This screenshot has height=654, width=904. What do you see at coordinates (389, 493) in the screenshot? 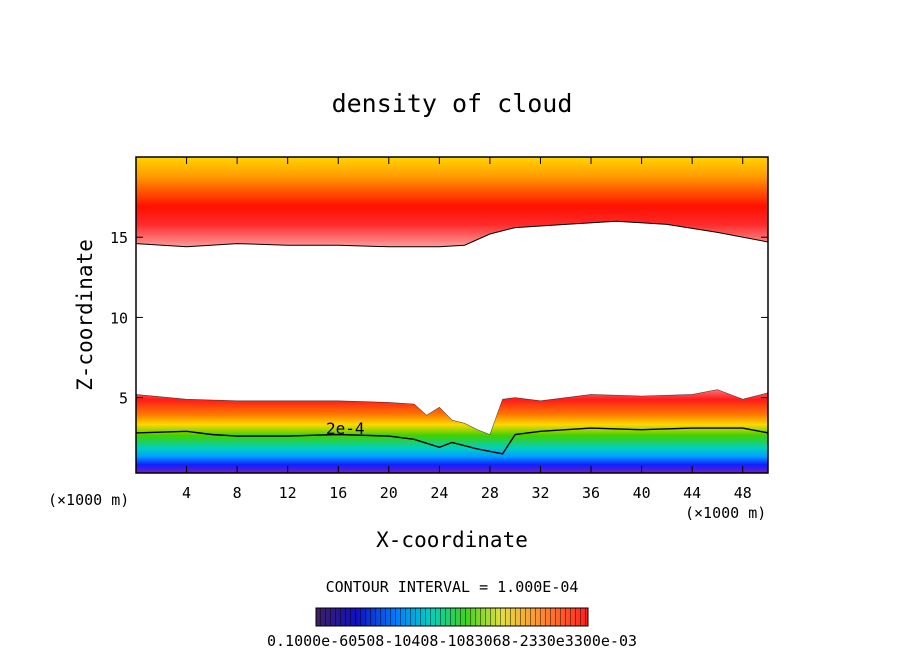
I see `x-tick-label: 20` at bounding box center [389, 493].